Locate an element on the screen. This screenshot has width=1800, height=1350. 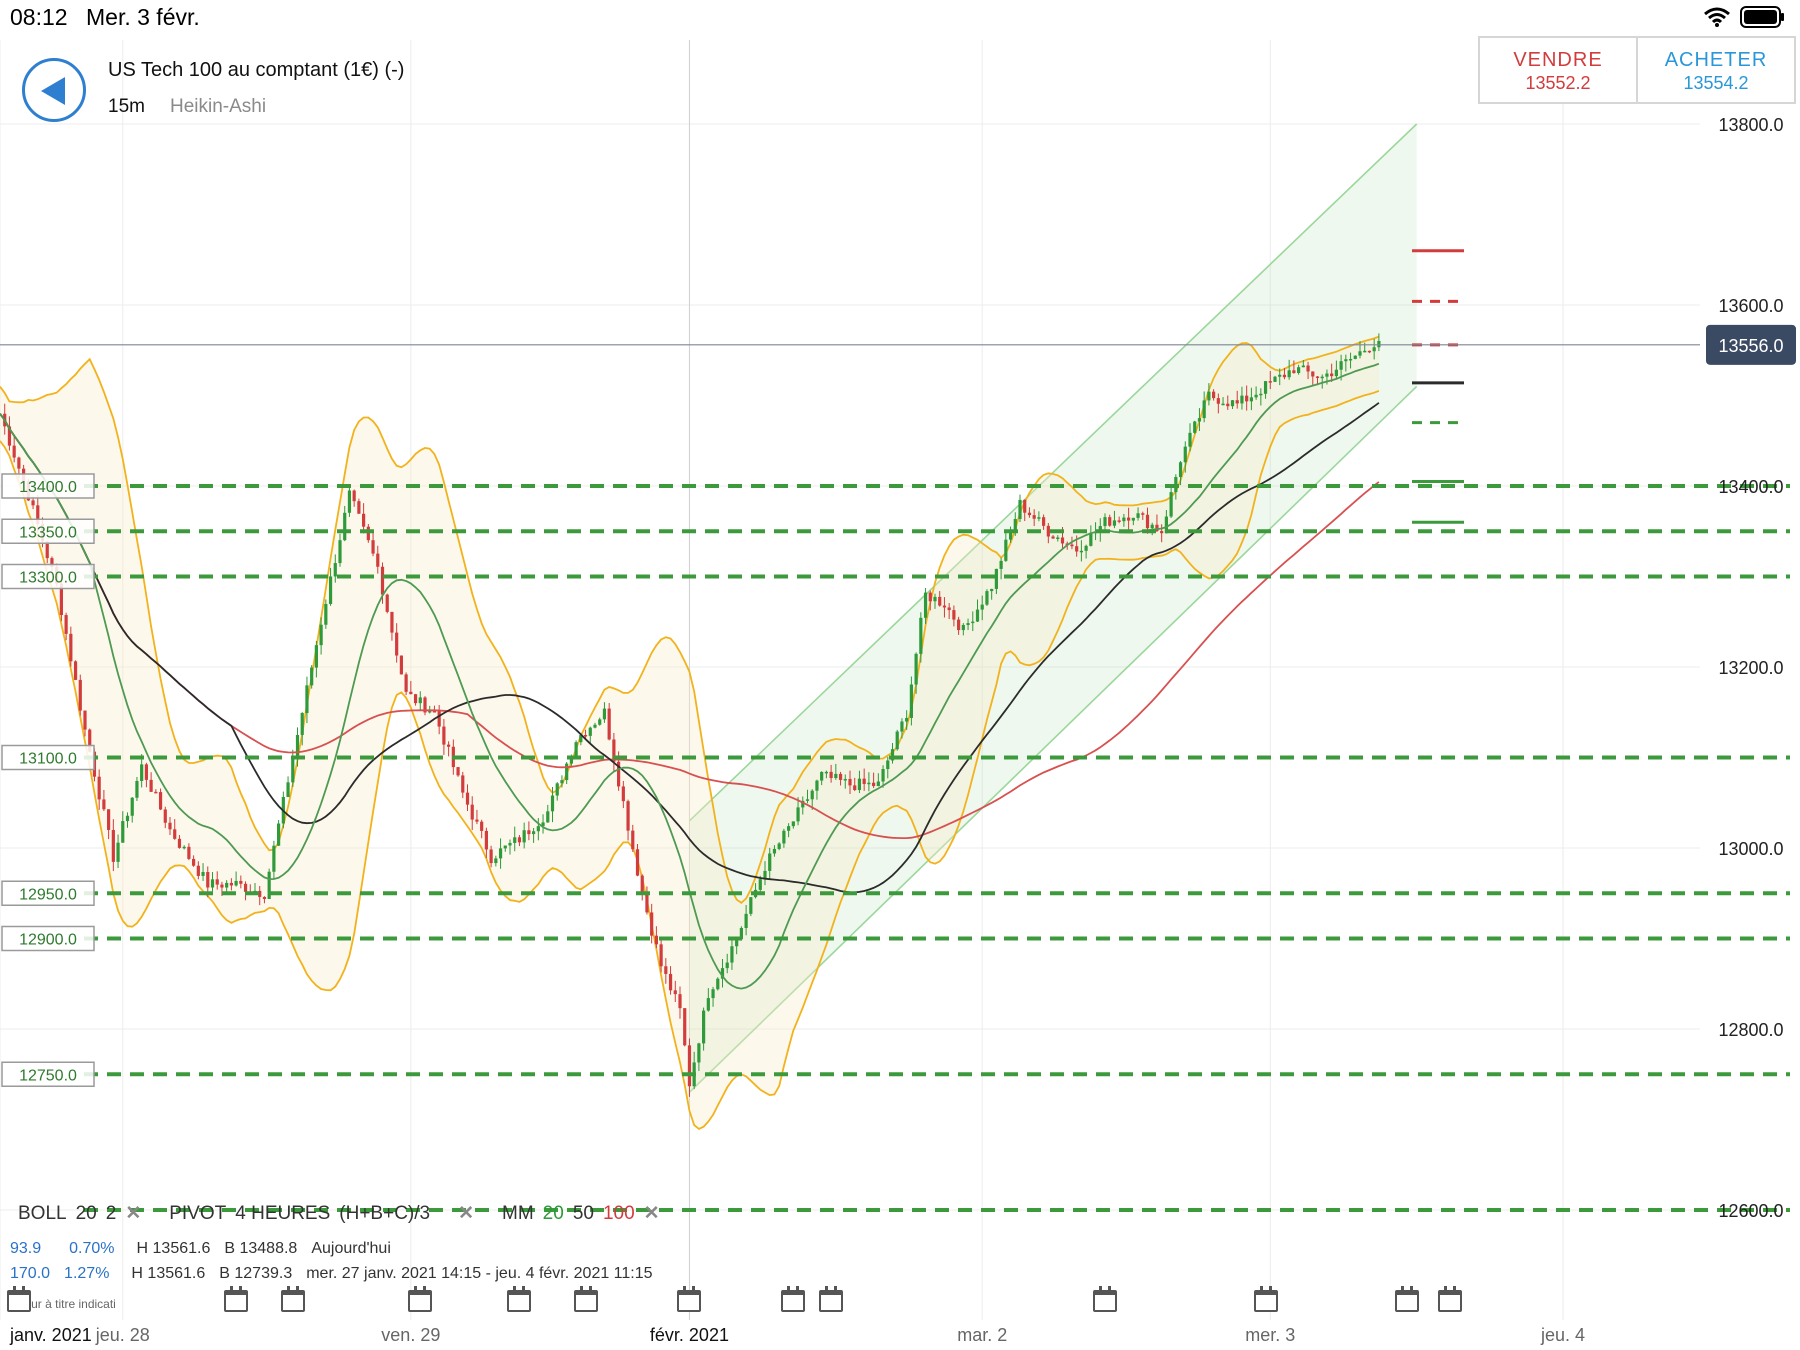
mm-name: MM is located at coordinates (518, 1213).